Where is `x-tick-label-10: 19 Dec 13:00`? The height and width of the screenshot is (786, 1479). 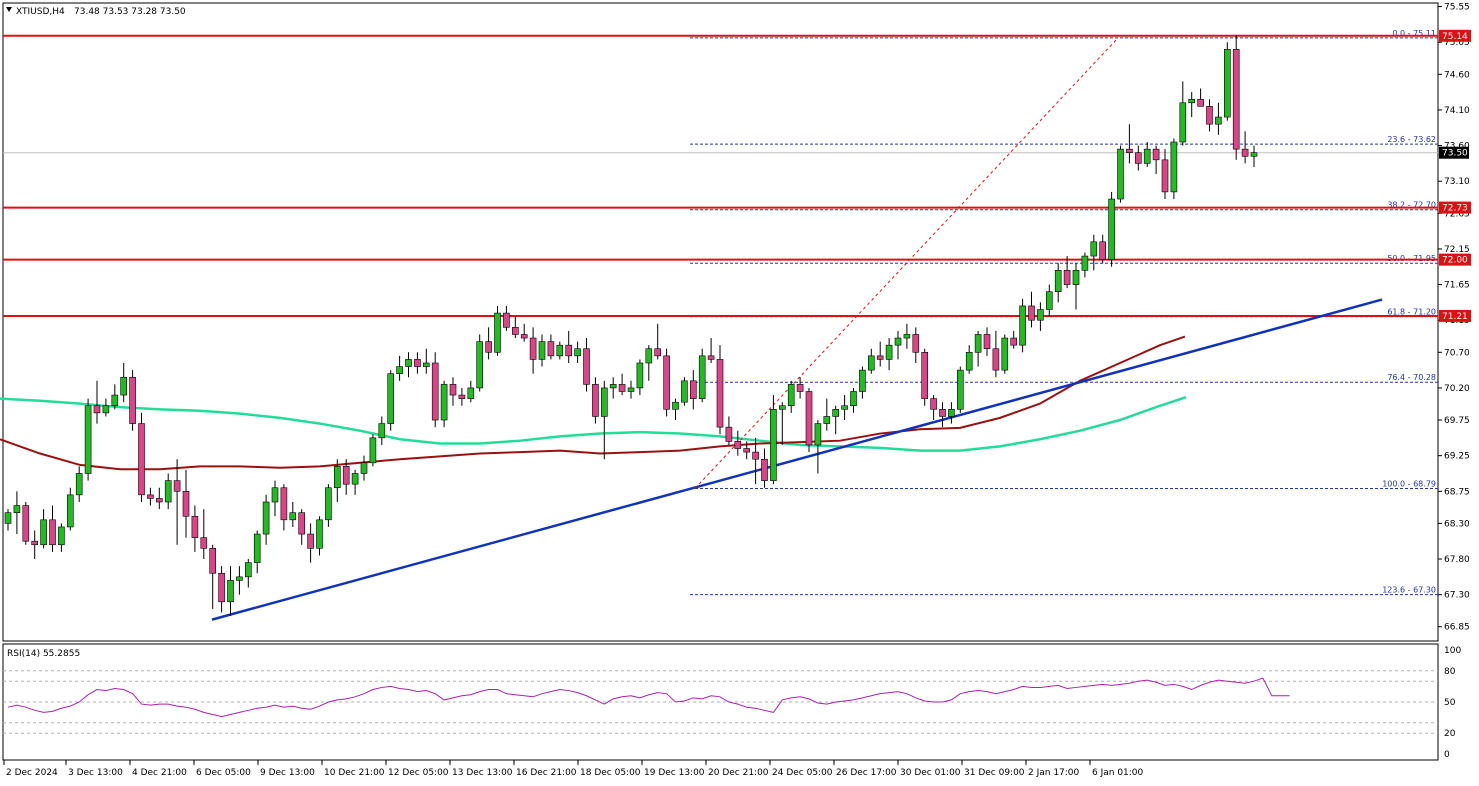
x-tick-label-10: 19 Dec 13:00 is located at coordinates (674, 773).